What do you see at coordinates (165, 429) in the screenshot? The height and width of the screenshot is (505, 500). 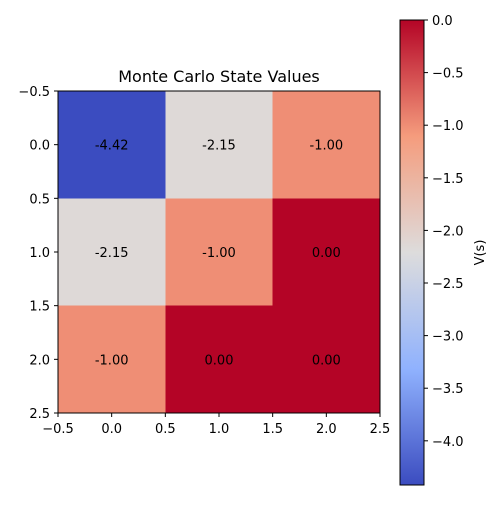 I see `x-tick-label: 0.5` at bounding box center [165, 429].